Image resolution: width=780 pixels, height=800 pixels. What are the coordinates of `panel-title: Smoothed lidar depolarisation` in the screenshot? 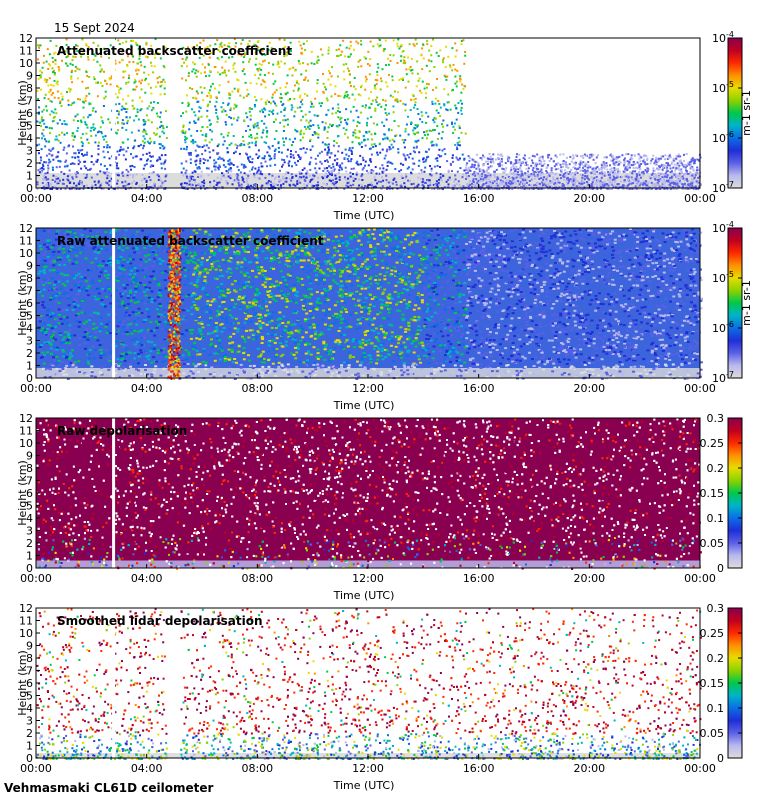 It's located at (160, 621).